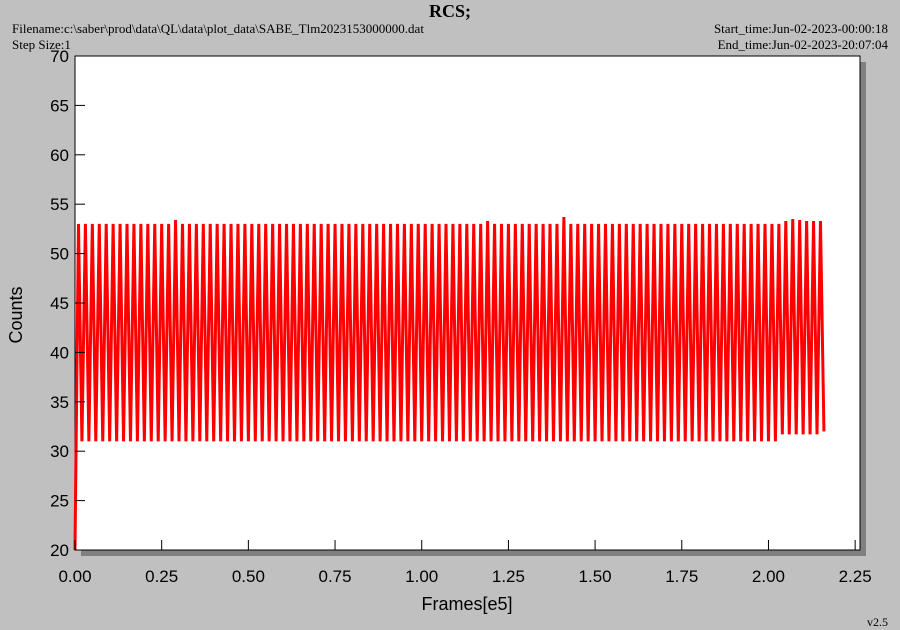 The width and height of the screenshot is (900, 630). I want to click on start-time: Start_time:Jun-02-2023-00:00:18, so click(801, 28).